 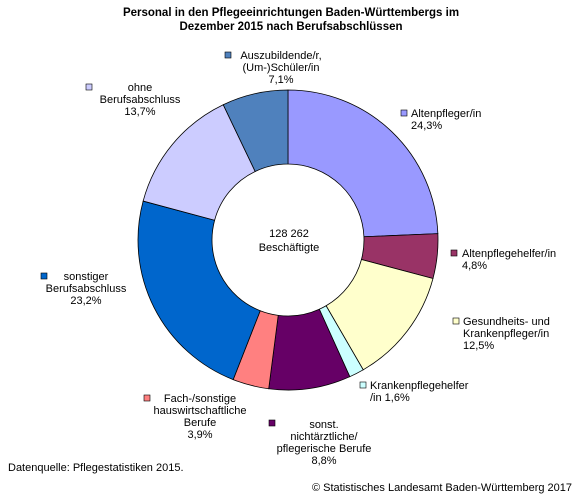 I want to click on slice-label-1-line-1: 4,8%, so click(x=474, y=266).